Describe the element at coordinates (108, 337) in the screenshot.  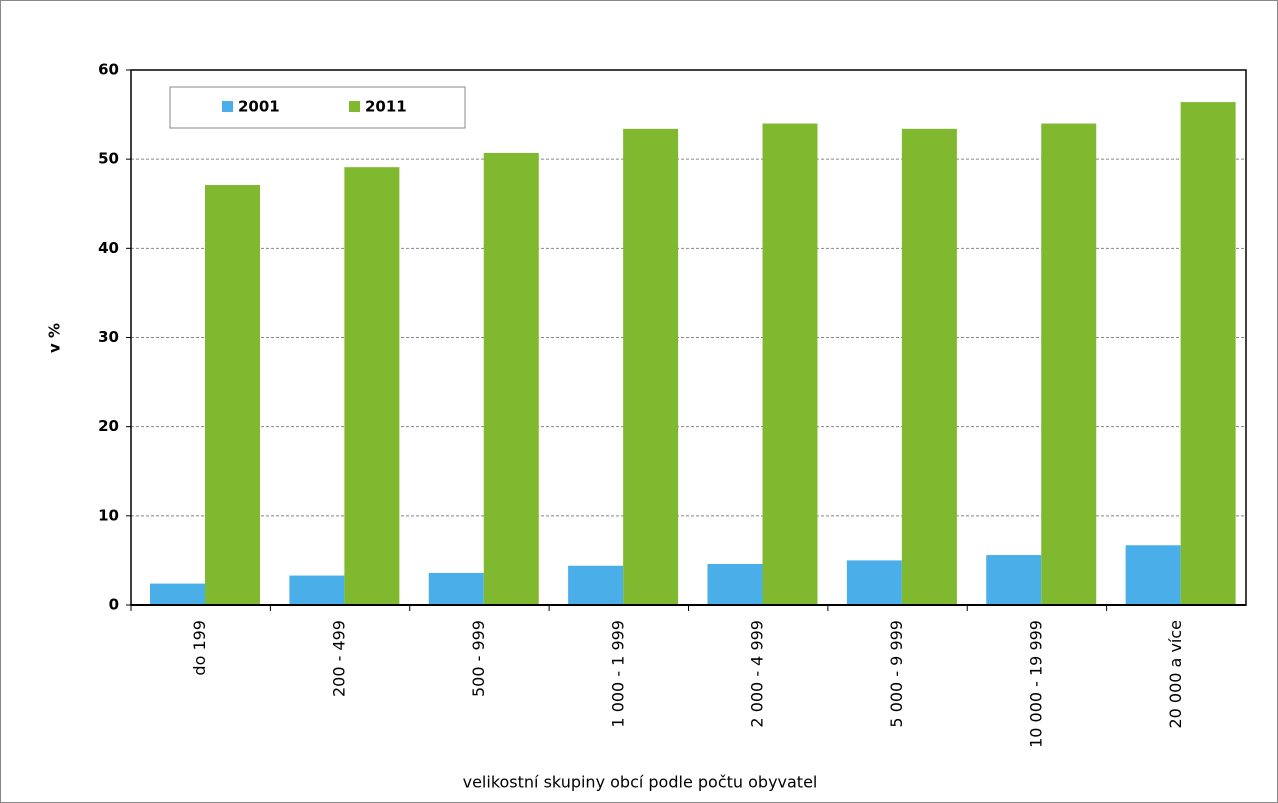
I see `y-tick-label: 30` at that location.